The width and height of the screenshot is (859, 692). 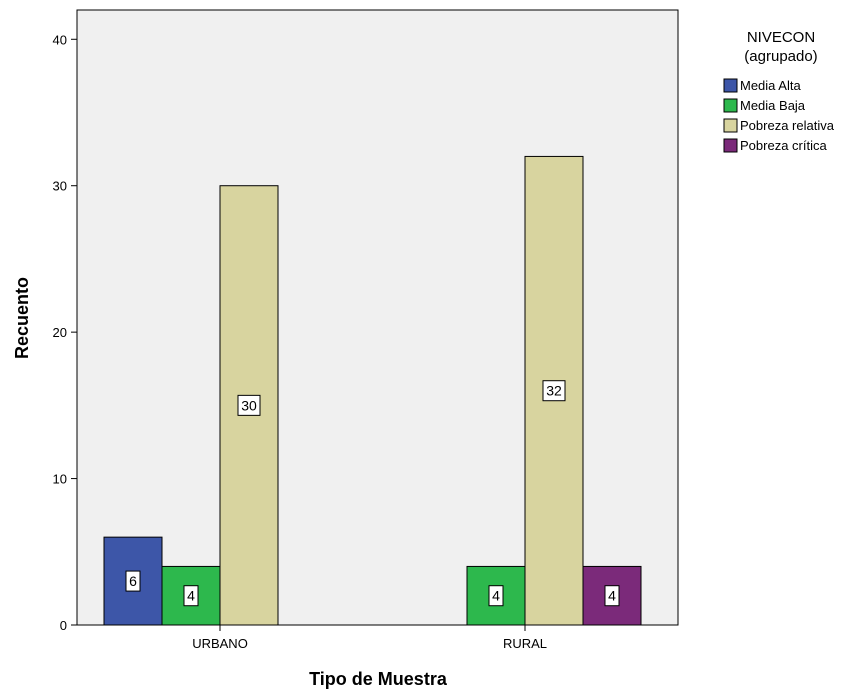 I want to click on y-tick-label: 20, so click(x=60, y=332).